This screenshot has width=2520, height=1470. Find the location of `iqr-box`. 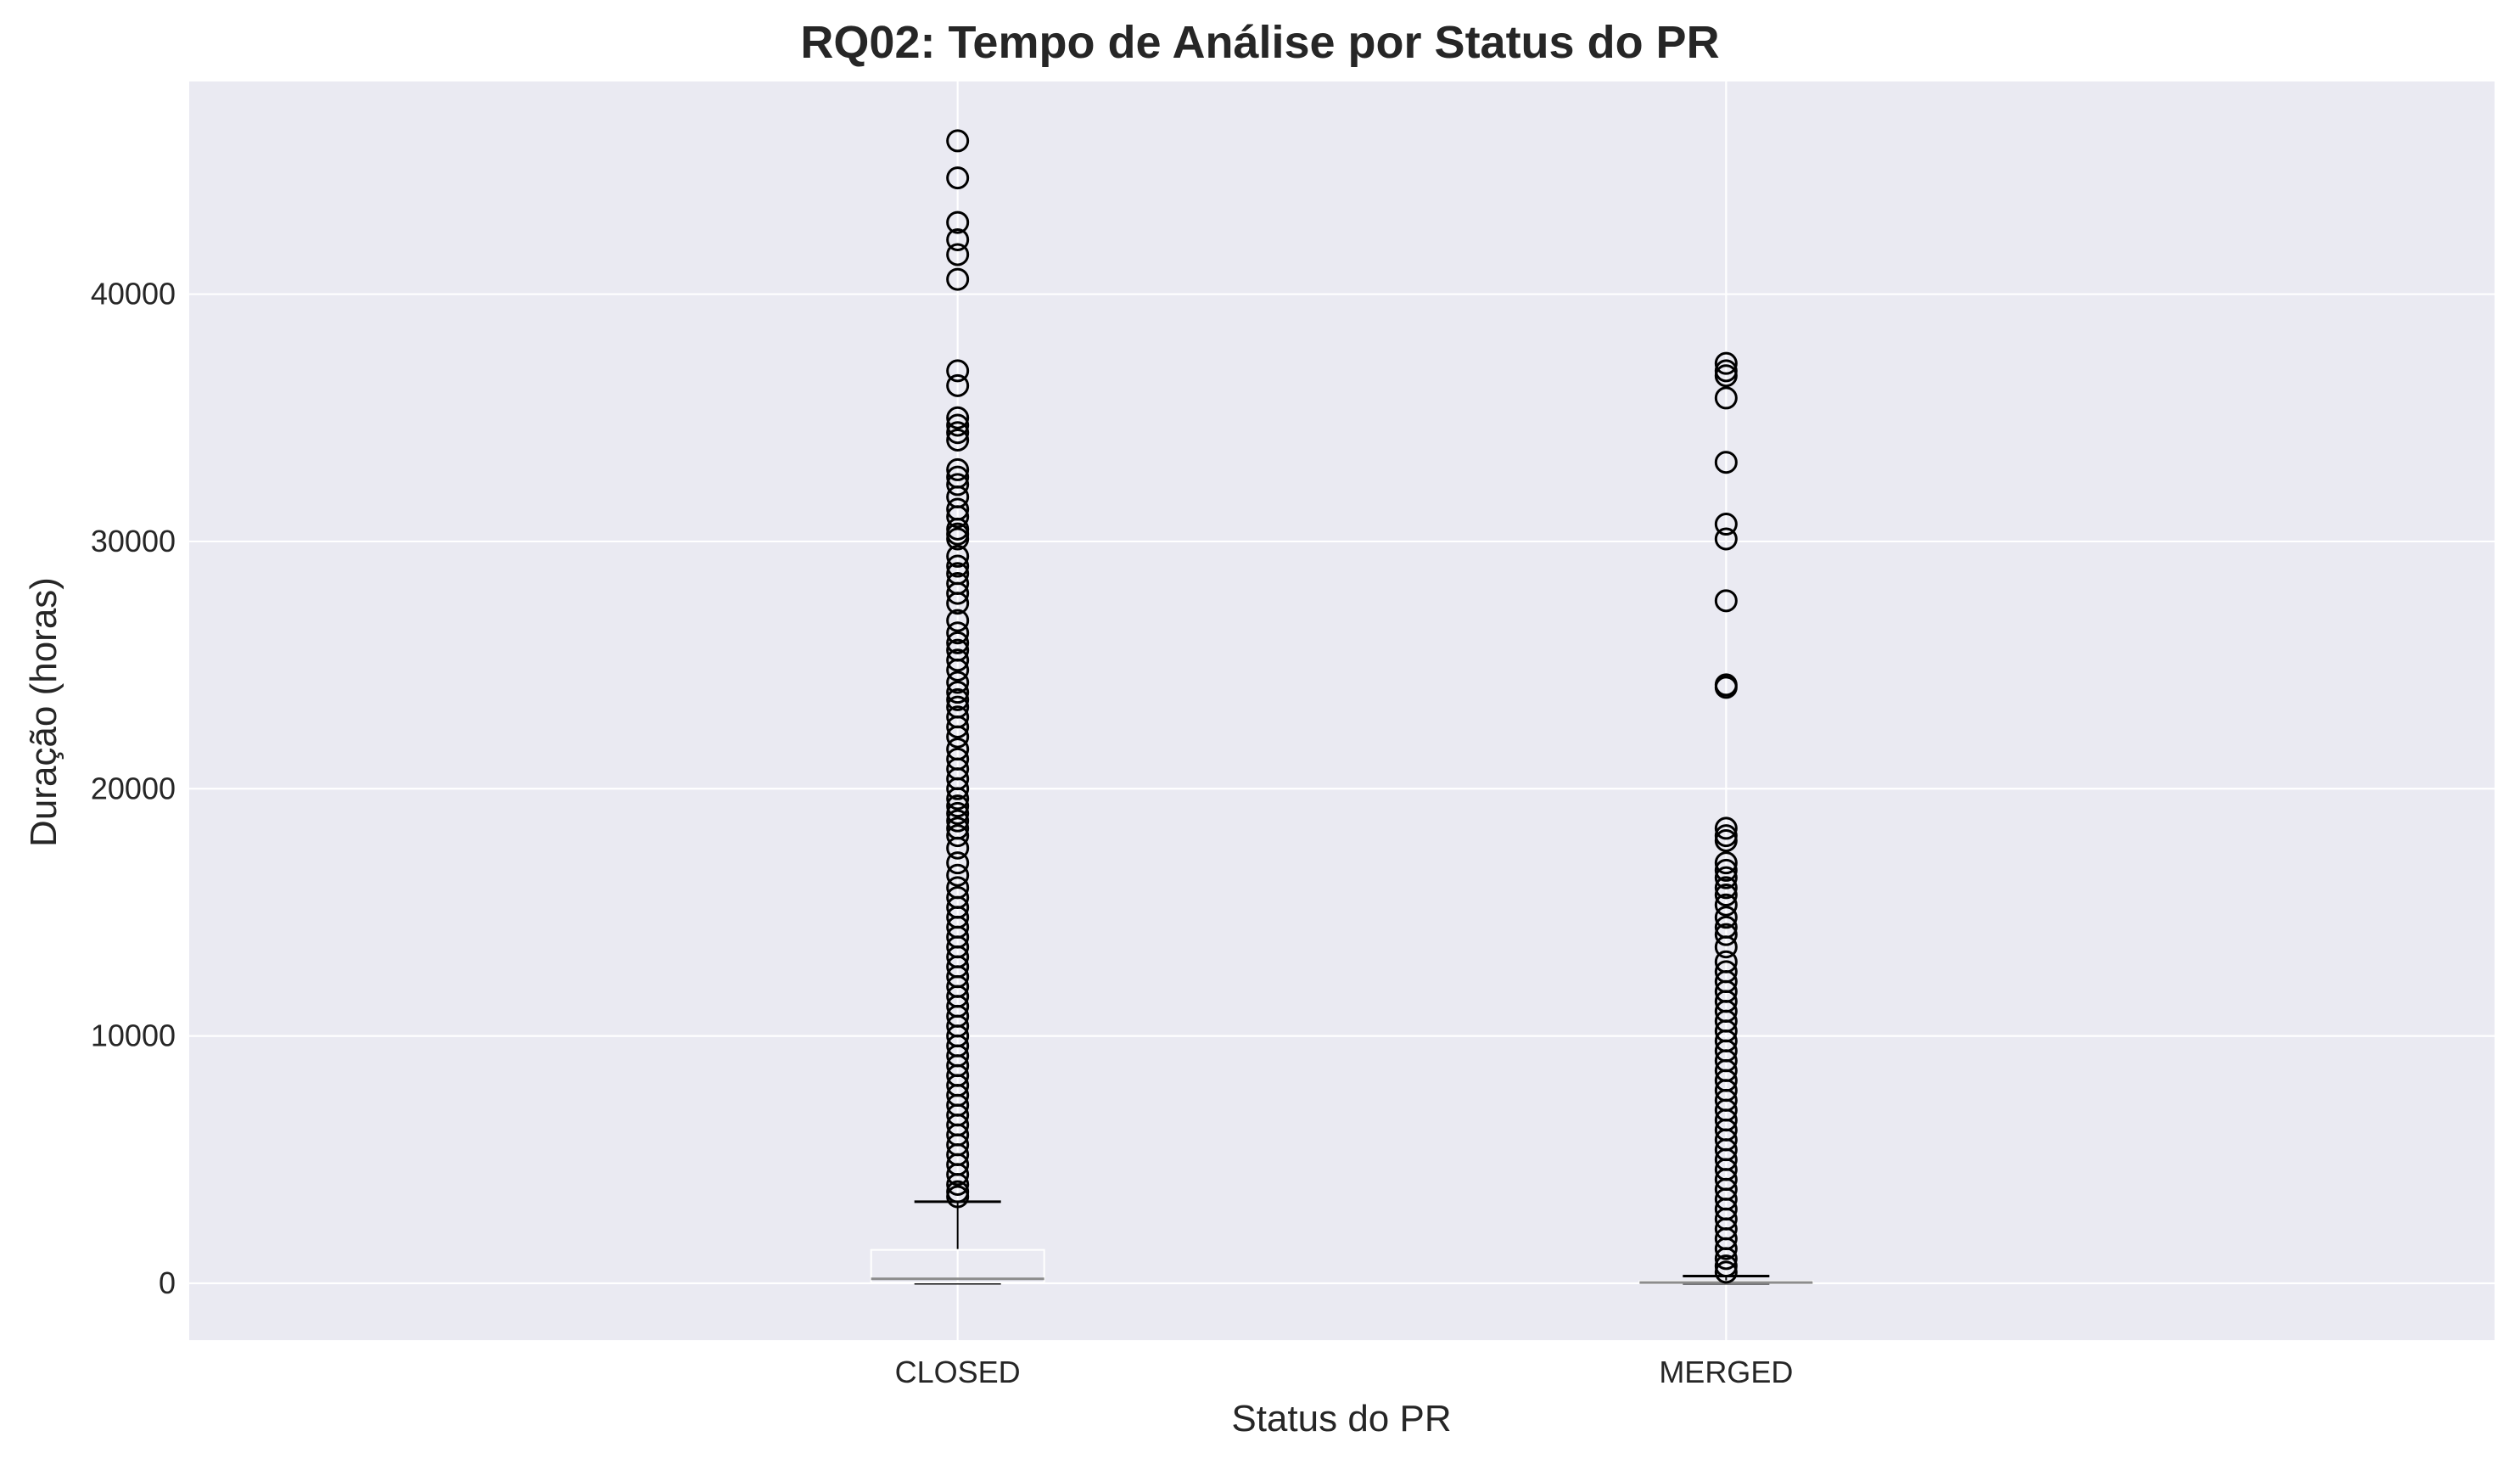

iqr-box is located at coordinates (957, 1266).